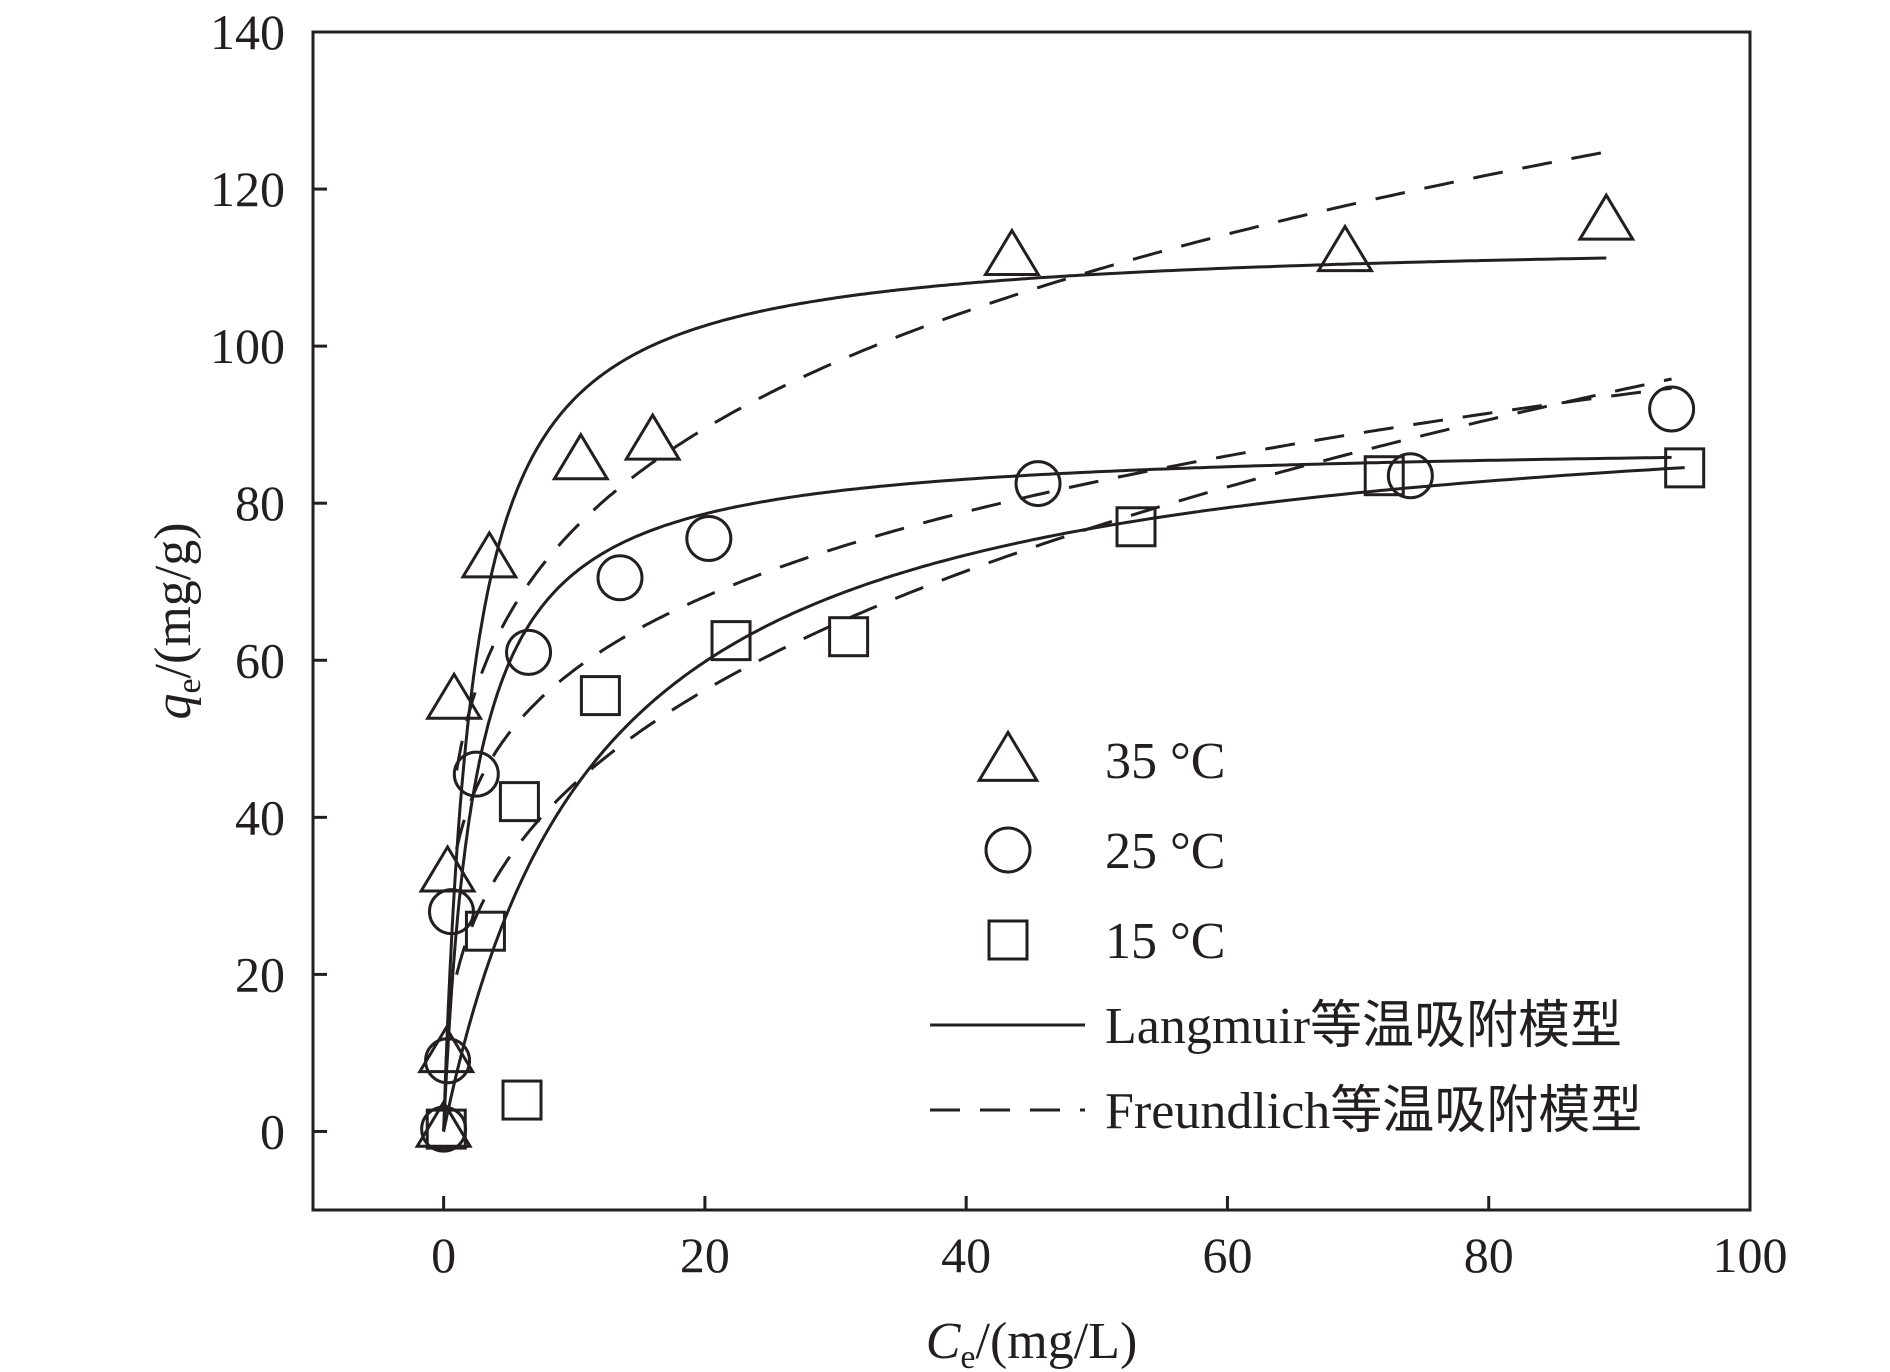  Describe the element at coordinates (1008, 850) in the screenshot. I see `legend-circle-marker` at that location.